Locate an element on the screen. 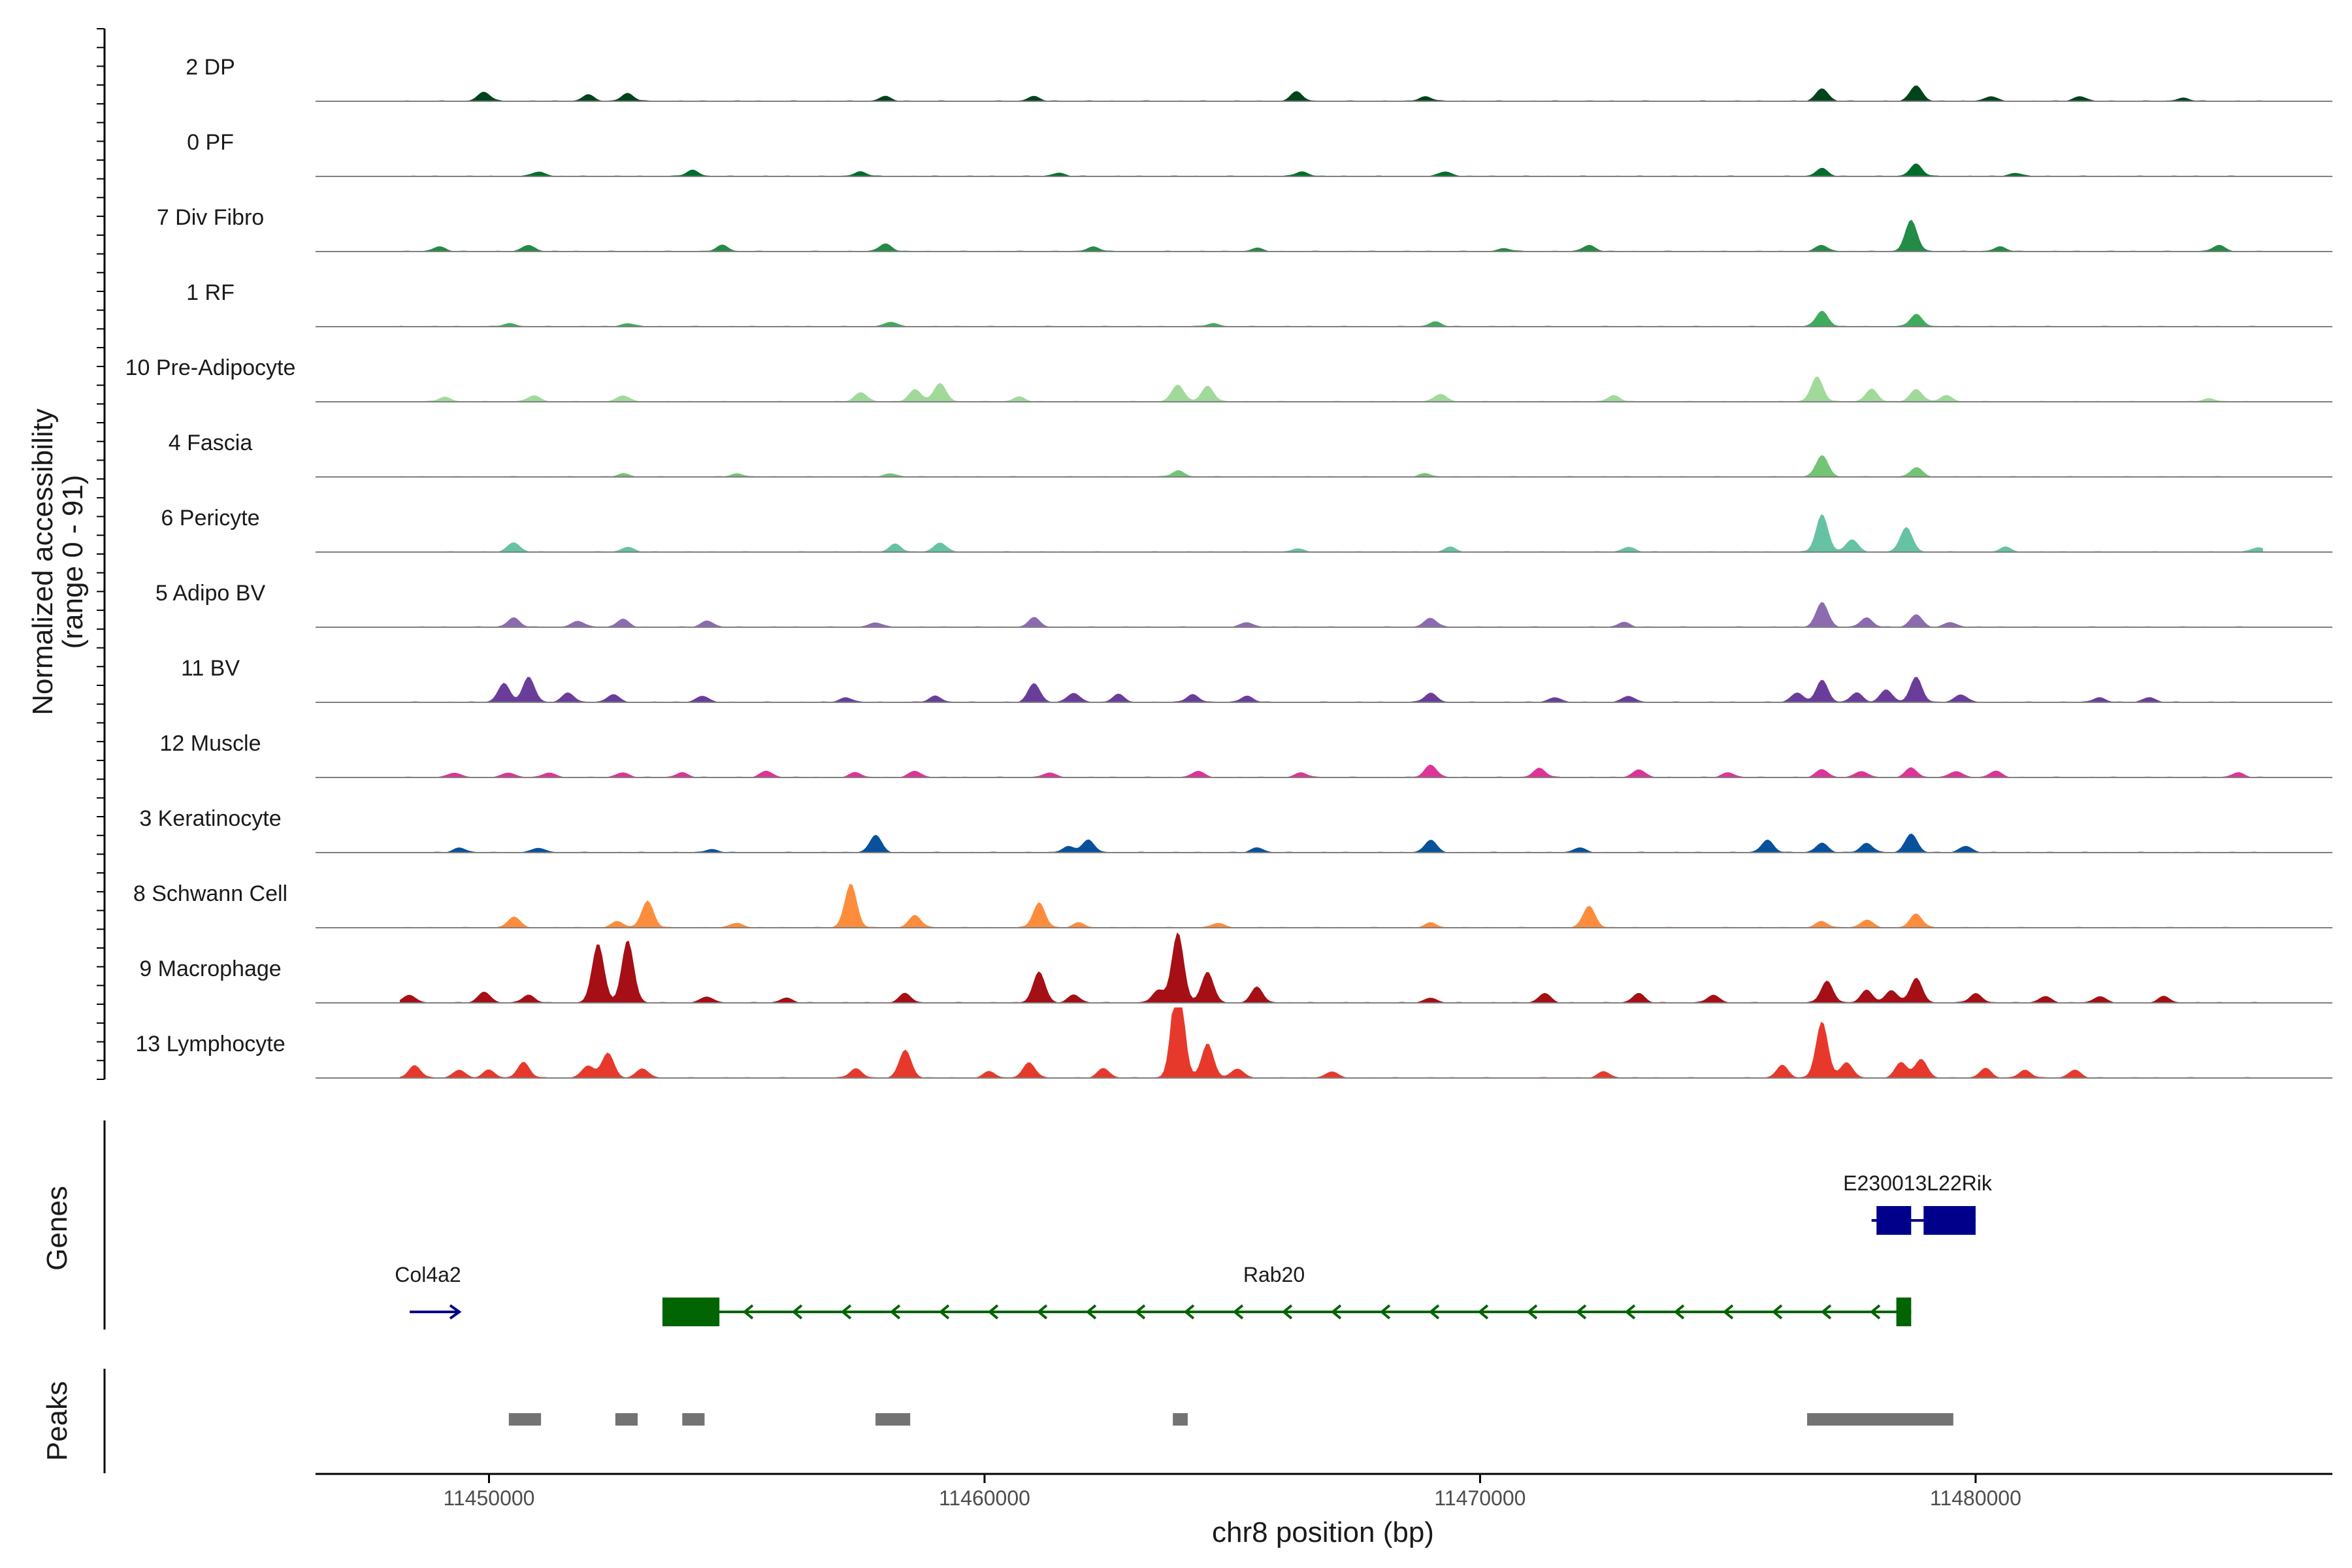 The image size is (2352, 1568). x-tick-label: 11460000 is located at coordinates (984, 1498).